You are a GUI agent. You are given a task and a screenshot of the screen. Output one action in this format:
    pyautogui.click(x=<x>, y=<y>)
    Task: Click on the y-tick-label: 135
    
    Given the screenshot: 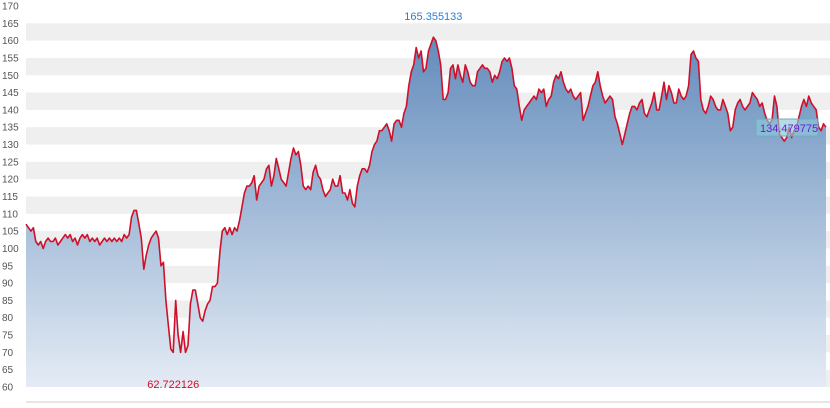 What is the action you would take?
    pyautogui.click(x=10, y=128)
    